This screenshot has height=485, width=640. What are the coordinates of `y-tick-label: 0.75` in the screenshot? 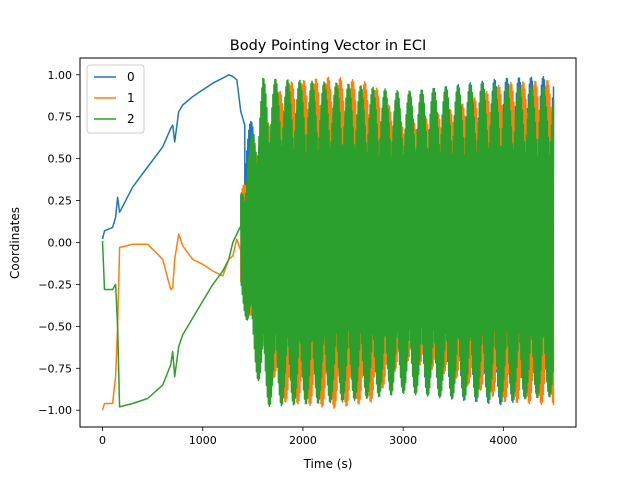 It's located at (60, 117).